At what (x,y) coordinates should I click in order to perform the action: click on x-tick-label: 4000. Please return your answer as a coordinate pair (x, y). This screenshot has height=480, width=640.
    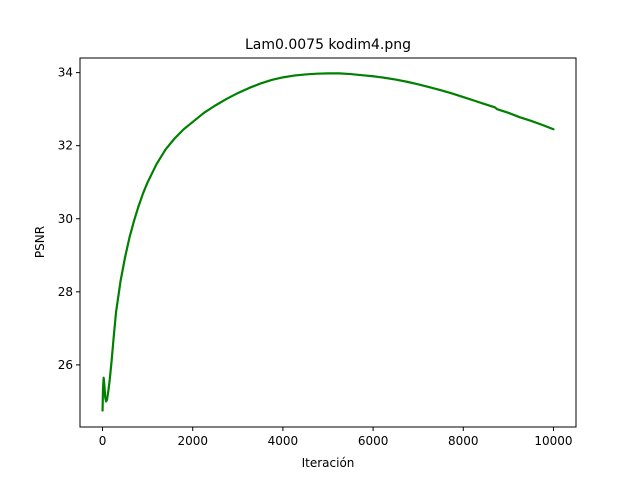
    Looking at the image, I should click on (283, 441).